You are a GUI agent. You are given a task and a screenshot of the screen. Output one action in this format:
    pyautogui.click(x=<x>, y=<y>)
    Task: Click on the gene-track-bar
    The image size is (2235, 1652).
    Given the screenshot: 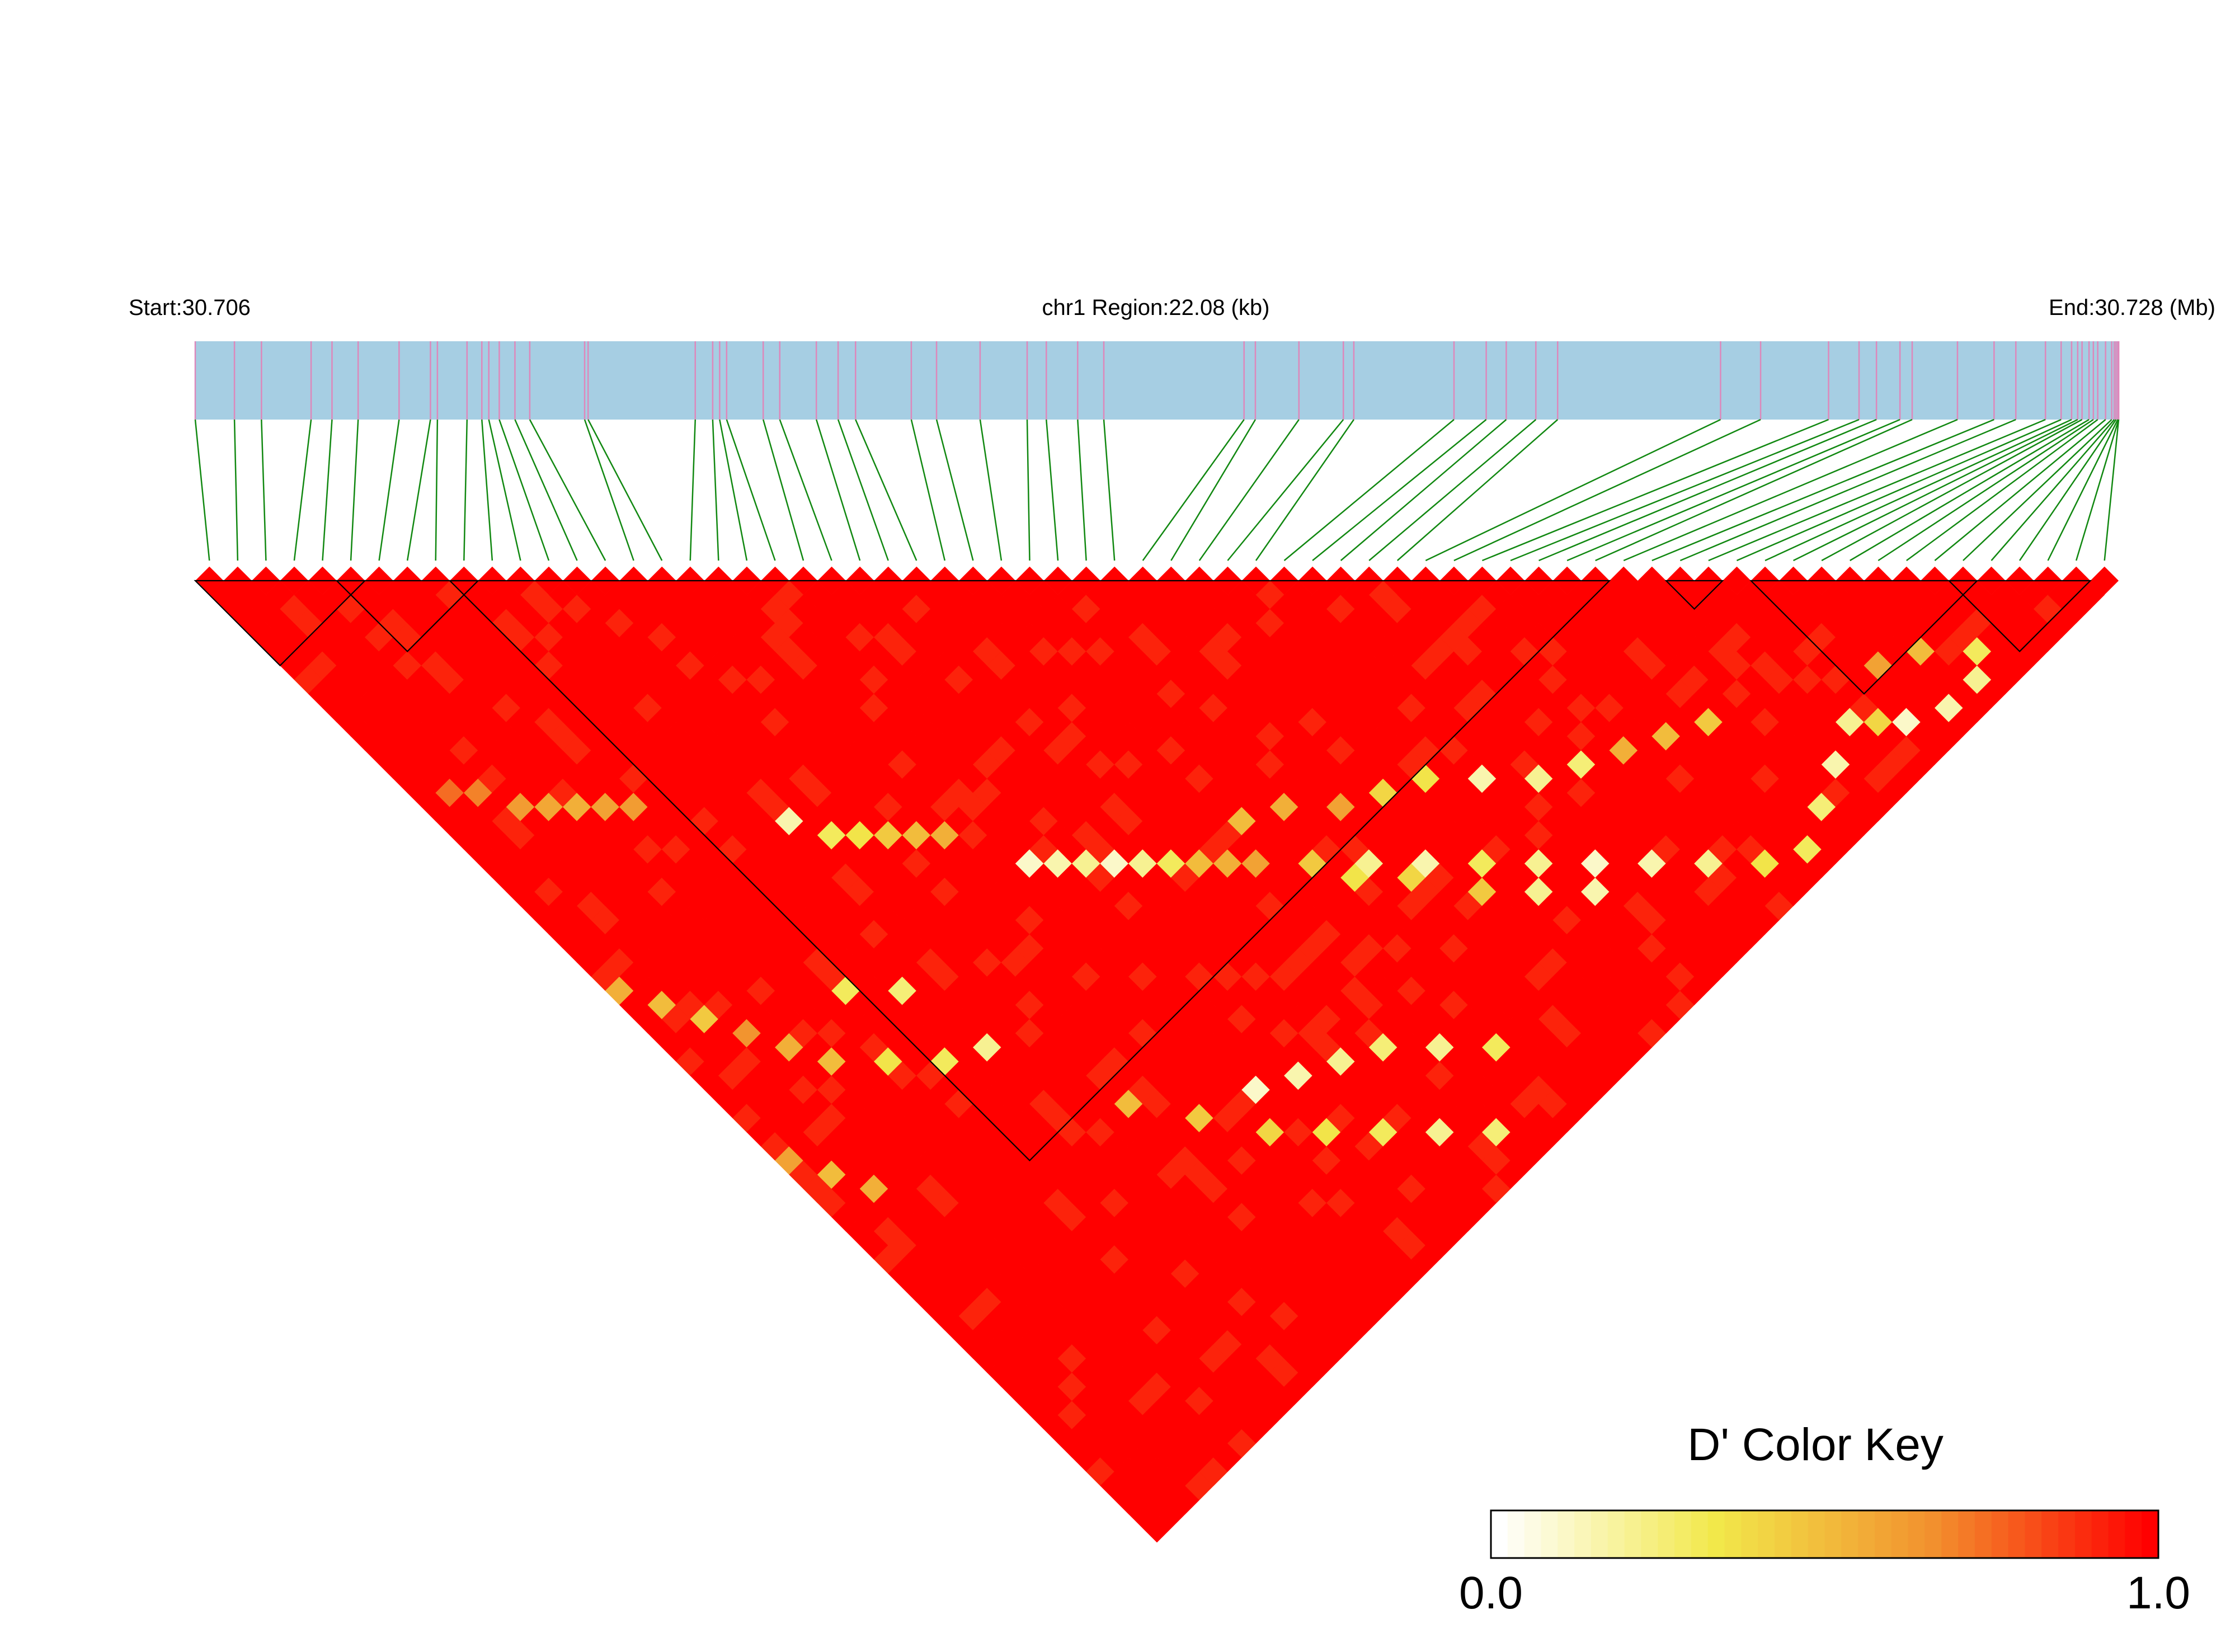 What is the action you would take?
    pyautogui.click(x=1157, y=381)
    